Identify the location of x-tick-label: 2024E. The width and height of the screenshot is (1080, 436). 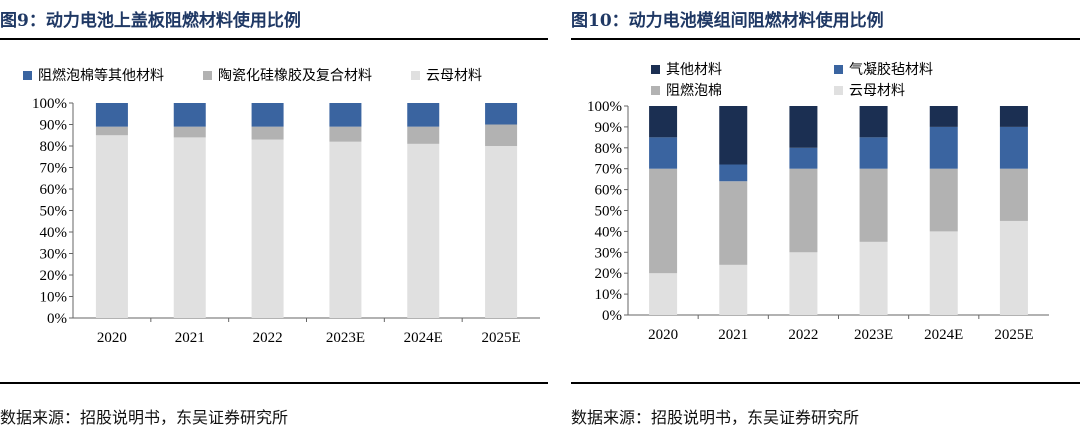
(423, 338).